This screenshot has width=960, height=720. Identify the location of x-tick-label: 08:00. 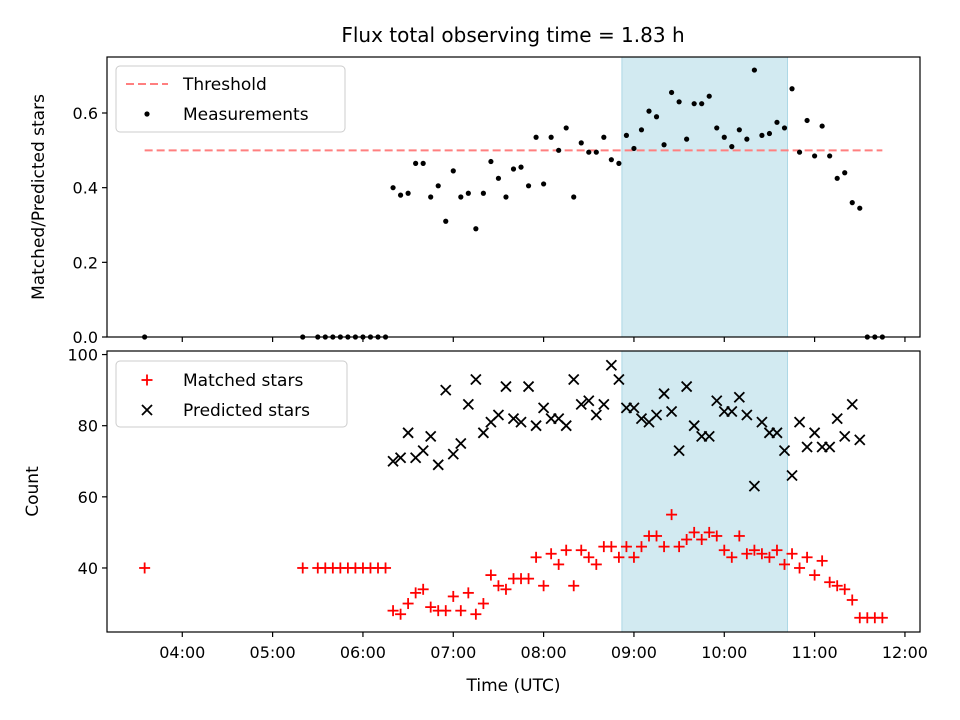
(544, 652).